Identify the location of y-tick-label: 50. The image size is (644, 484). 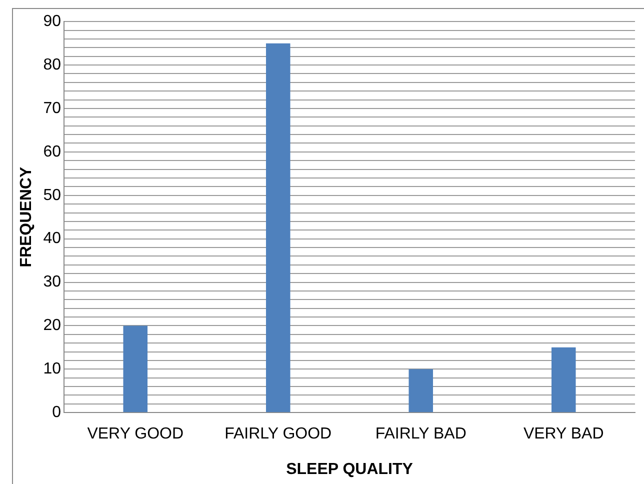
(52, 195).